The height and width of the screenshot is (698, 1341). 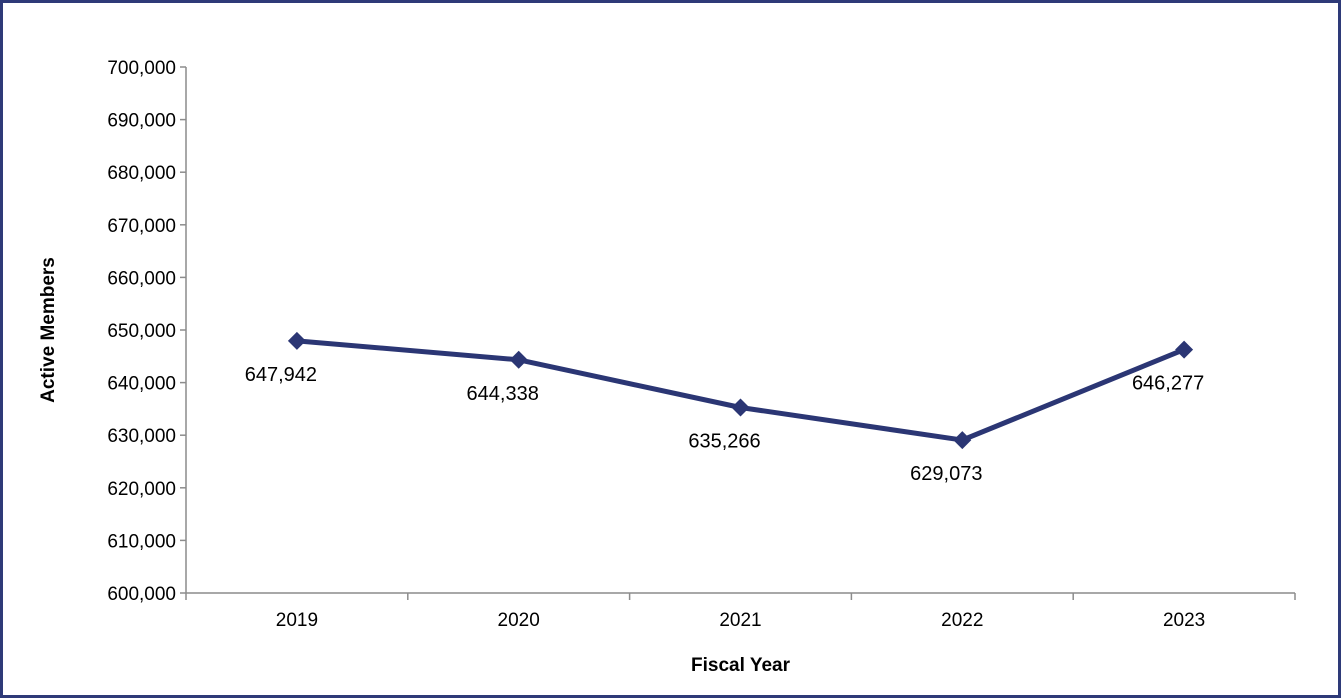 I want to click on data-label: 629,073, so click(x=946, y=474).